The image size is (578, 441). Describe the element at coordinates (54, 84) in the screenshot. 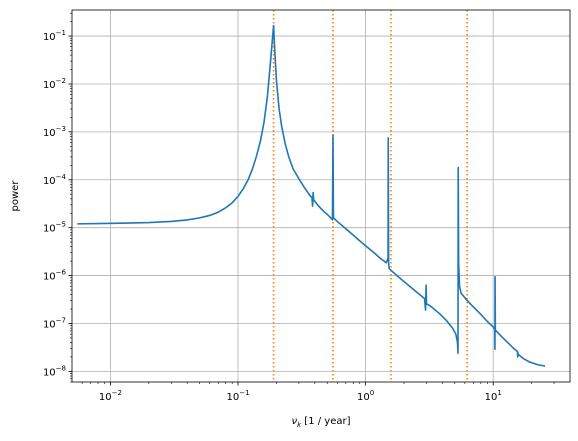

I see `y-tick-label: 10⁻²` at that location.